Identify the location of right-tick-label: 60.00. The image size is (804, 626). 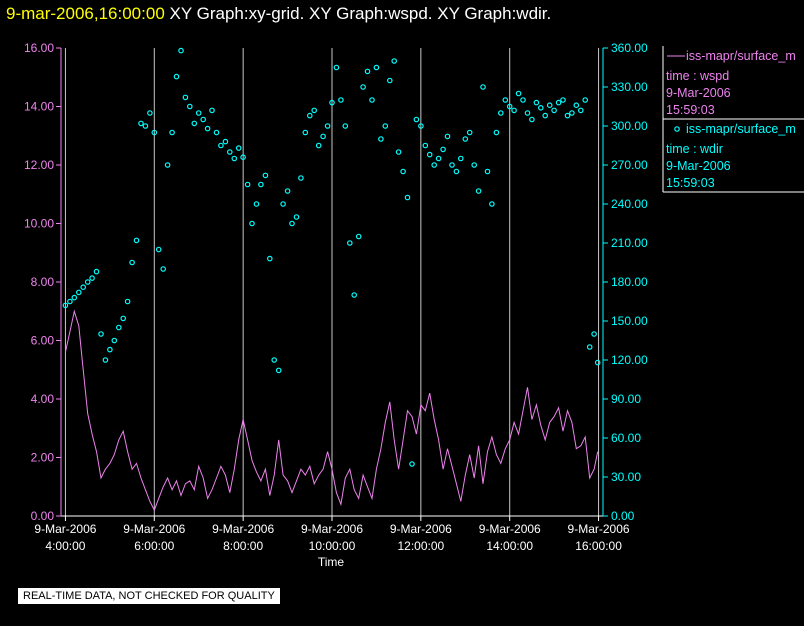
(626, 438).